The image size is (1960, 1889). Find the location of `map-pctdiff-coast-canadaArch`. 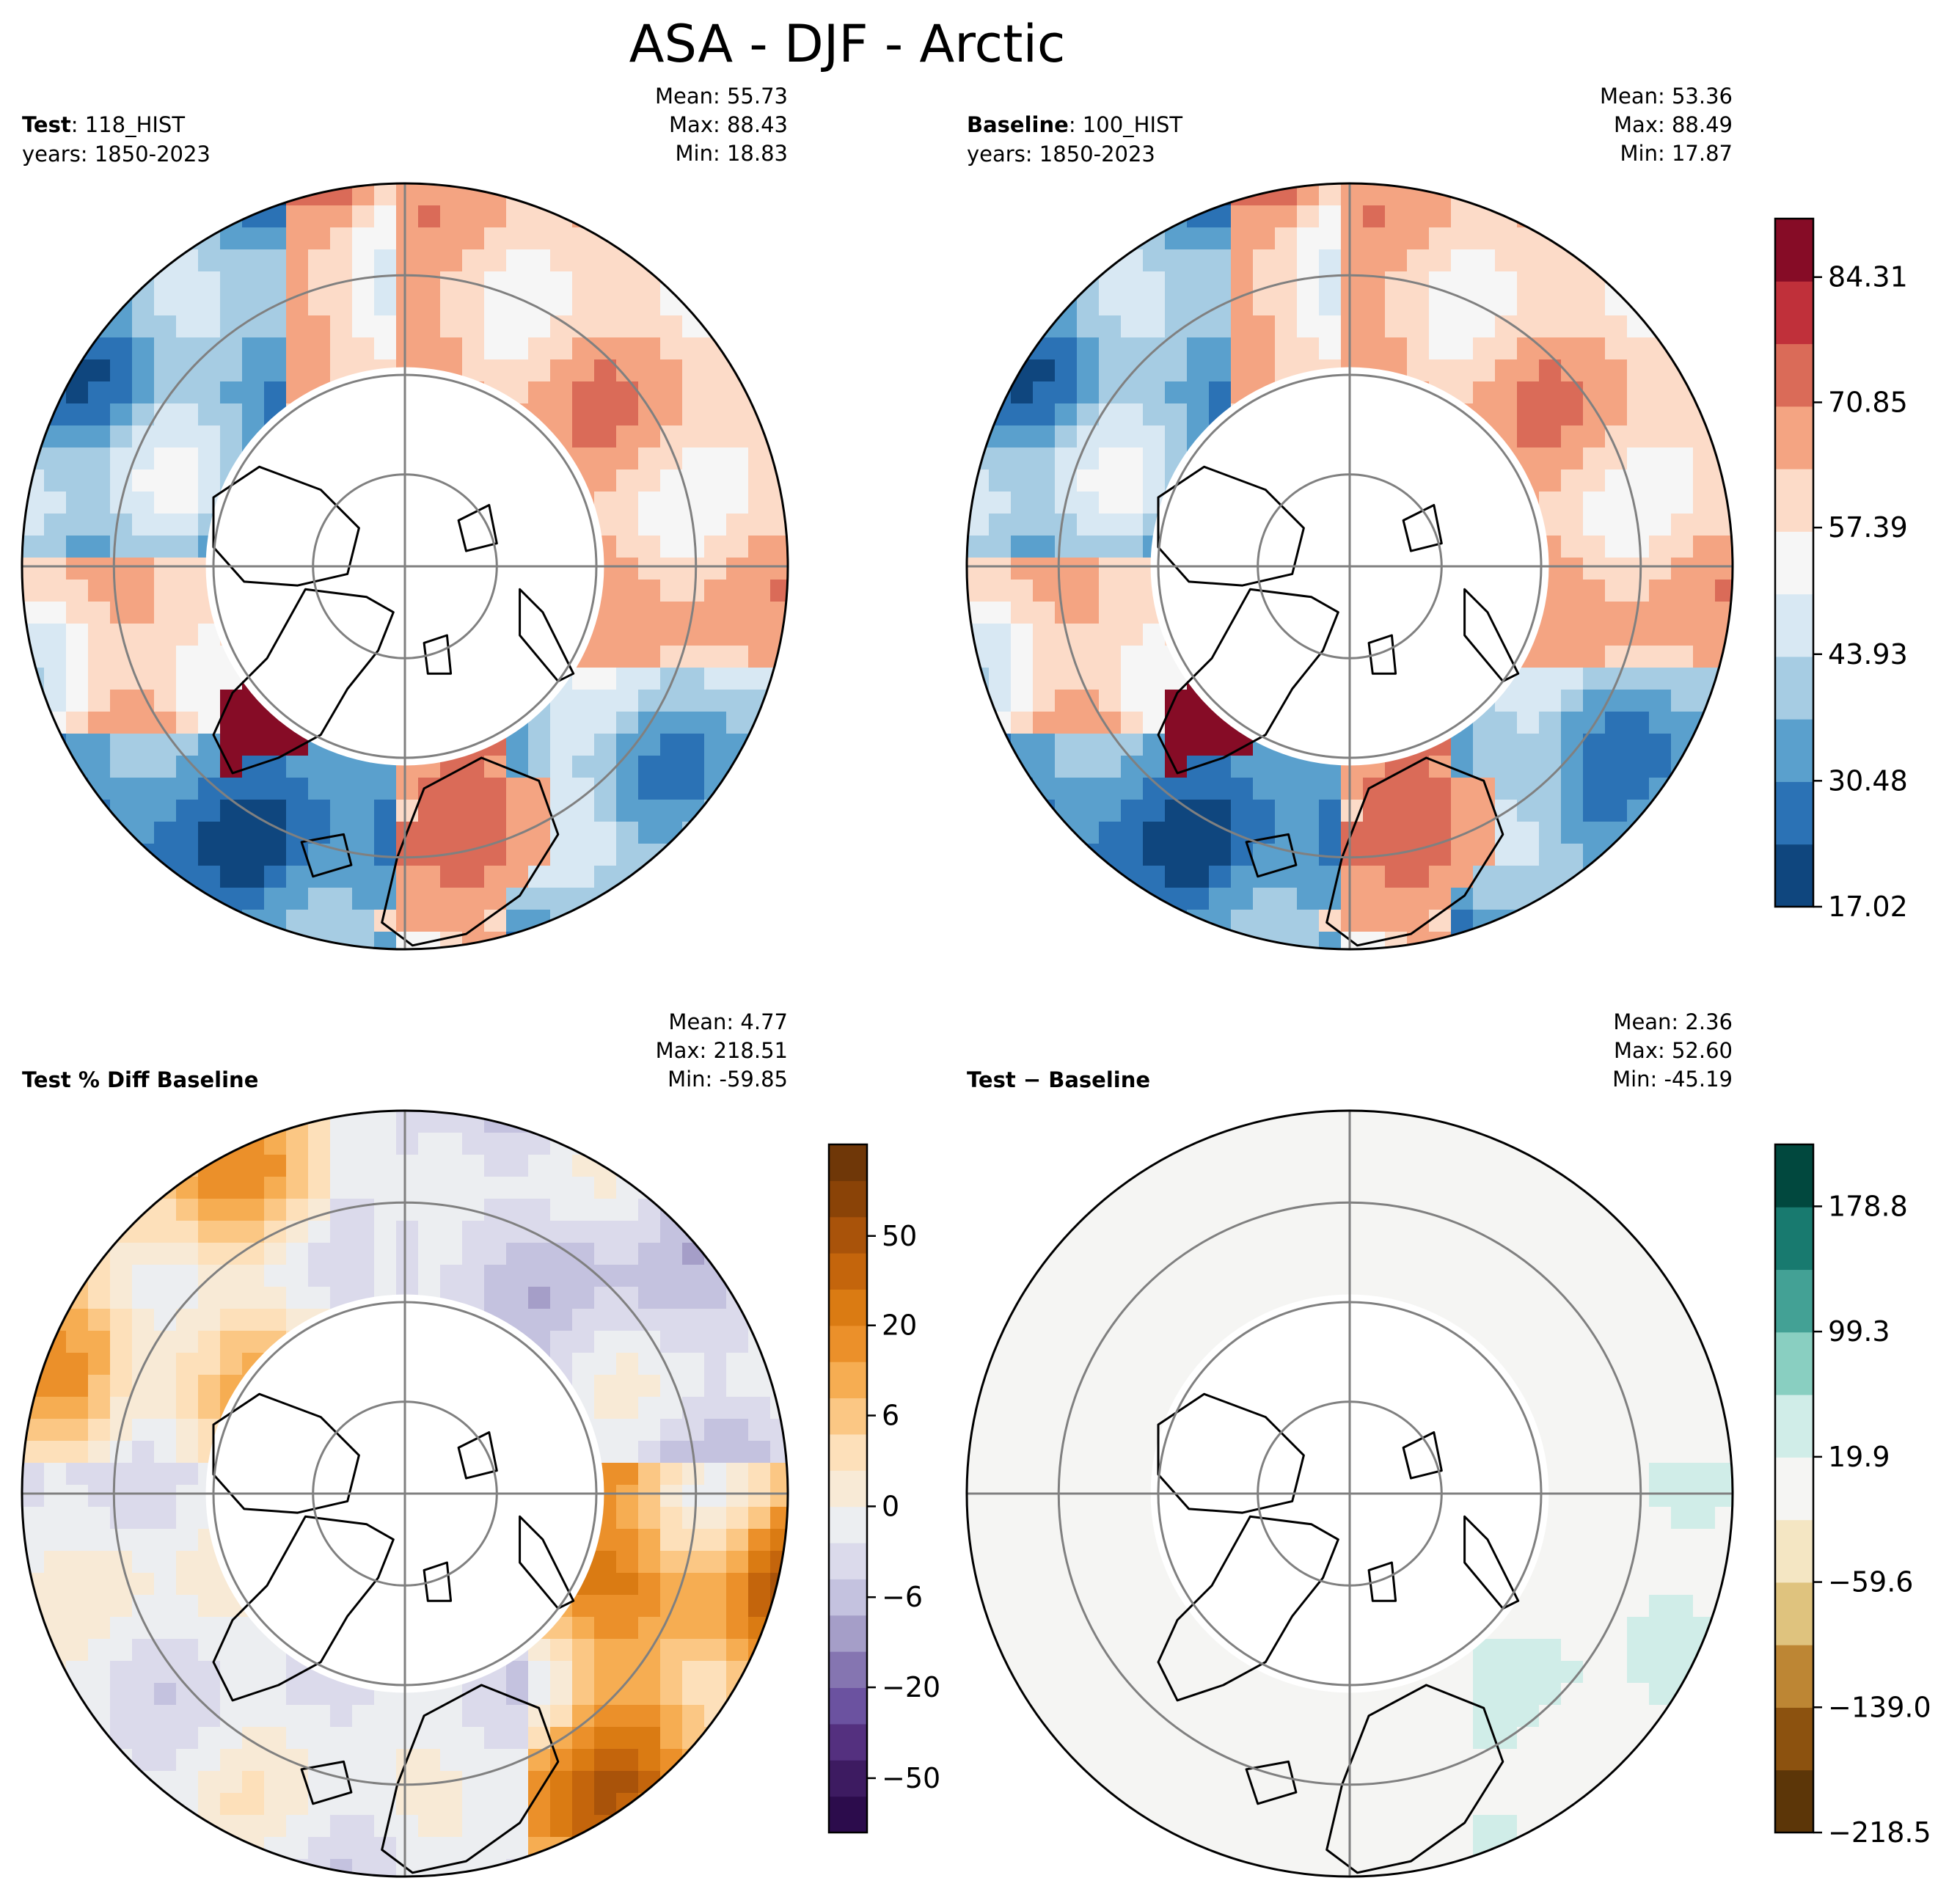

map-pctdiff-coast-canadaArch is located at coordinates (286, 1453).